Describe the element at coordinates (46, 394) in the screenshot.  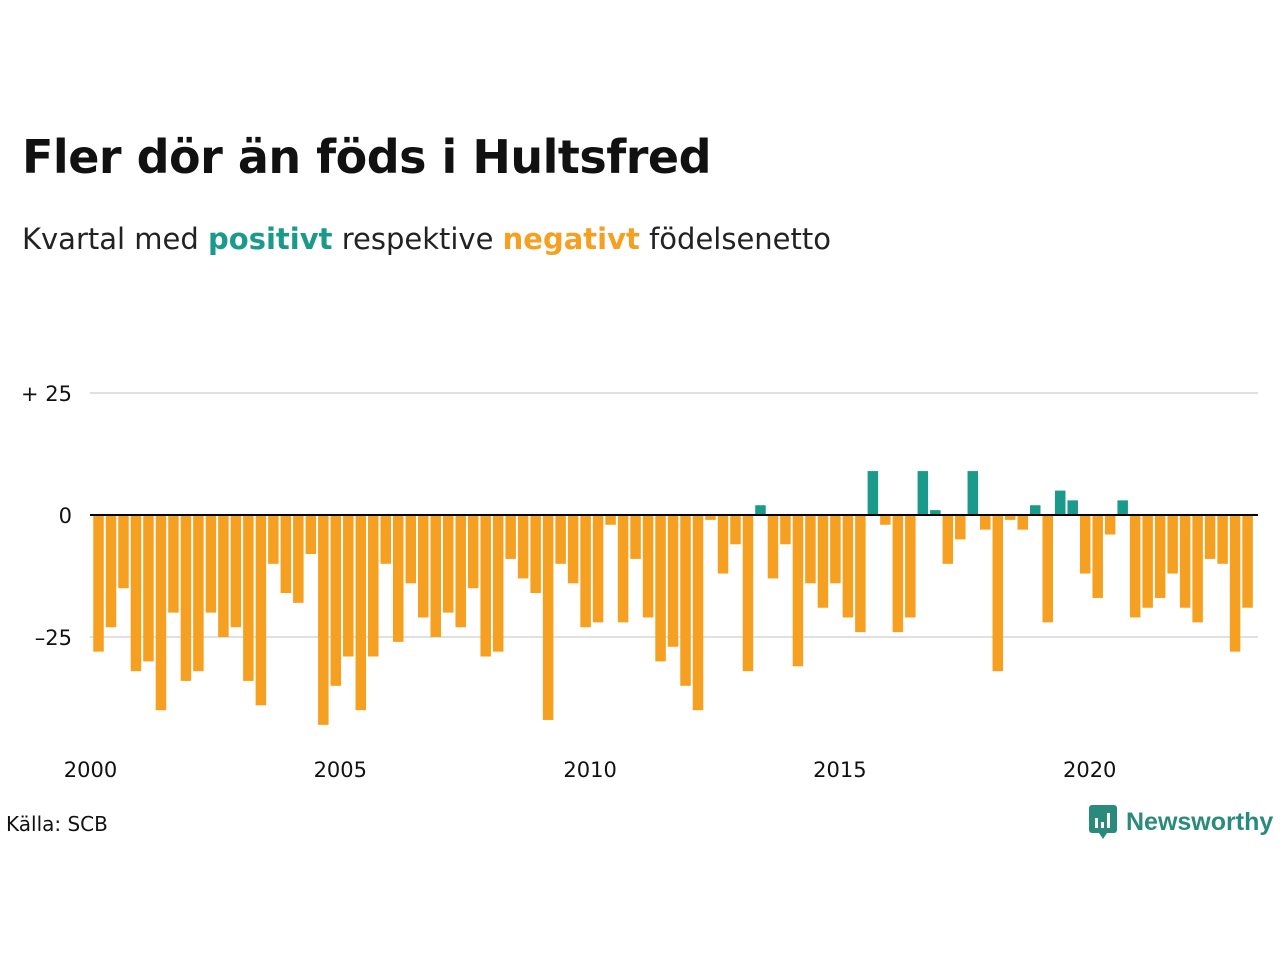
I see `y-tick-label: + 25` at that location.